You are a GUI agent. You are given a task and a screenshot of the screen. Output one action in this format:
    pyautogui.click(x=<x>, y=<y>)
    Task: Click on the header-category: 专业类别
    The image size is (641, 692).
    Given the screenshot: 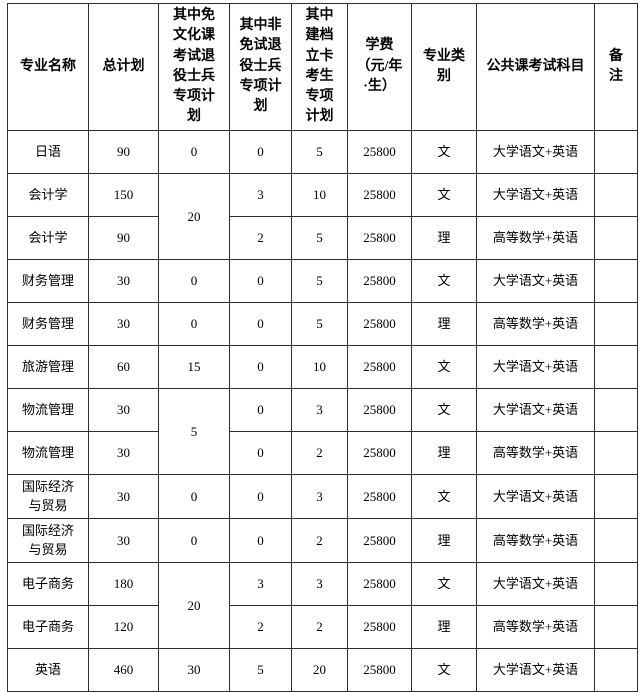 What is the action you would take?
    pyautogui.click(x=444, y=67)
    